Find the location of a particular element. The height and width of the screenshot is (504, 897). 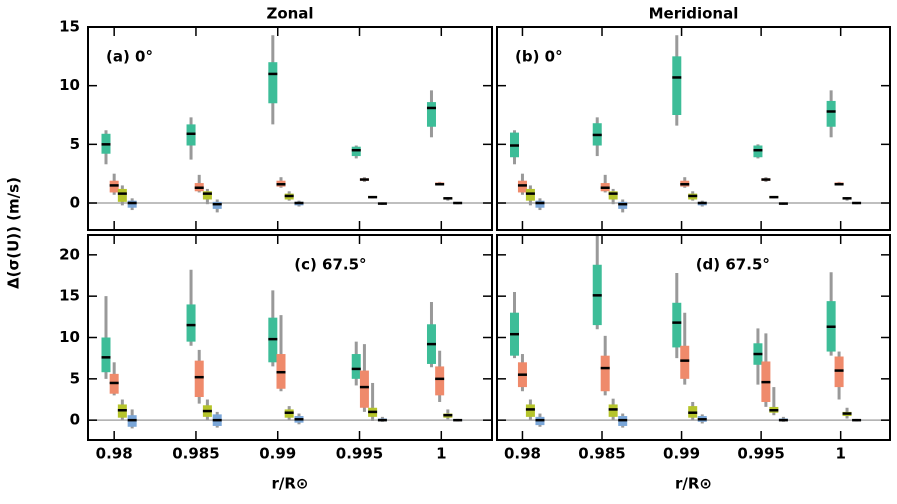

panel-title: Zonal is located at coordinates (289, 14).